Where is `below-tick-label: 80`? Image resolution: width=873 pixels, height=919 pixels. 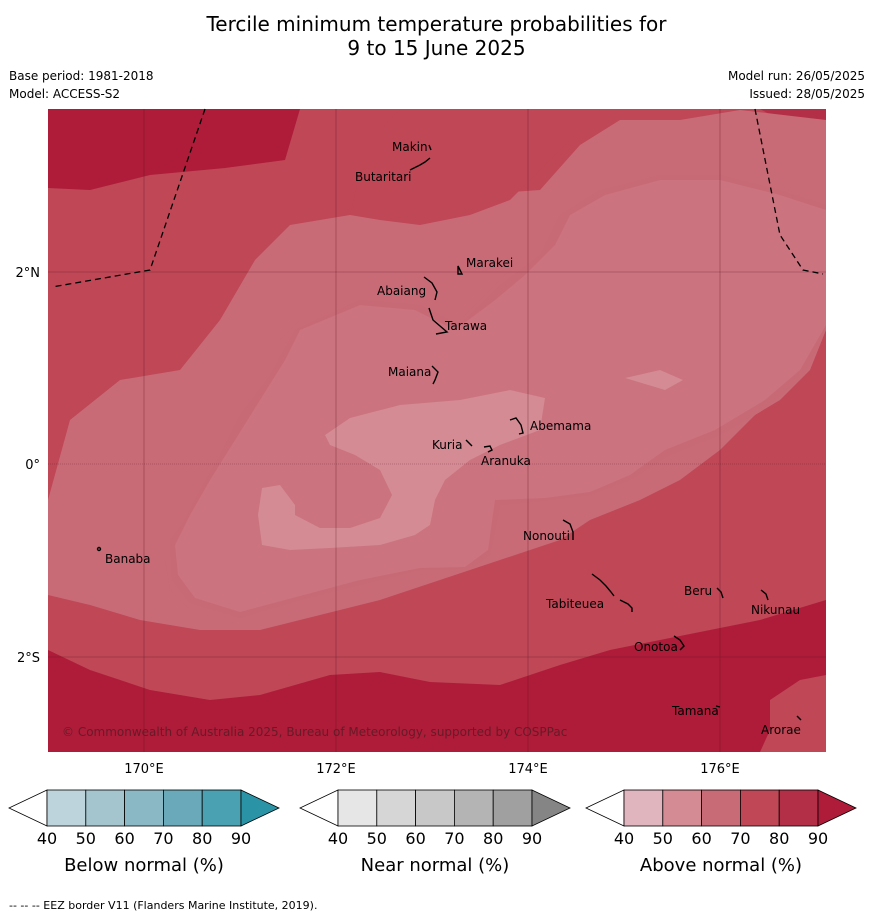
below-tick-label: 80 is located at coordinates (202, 838).